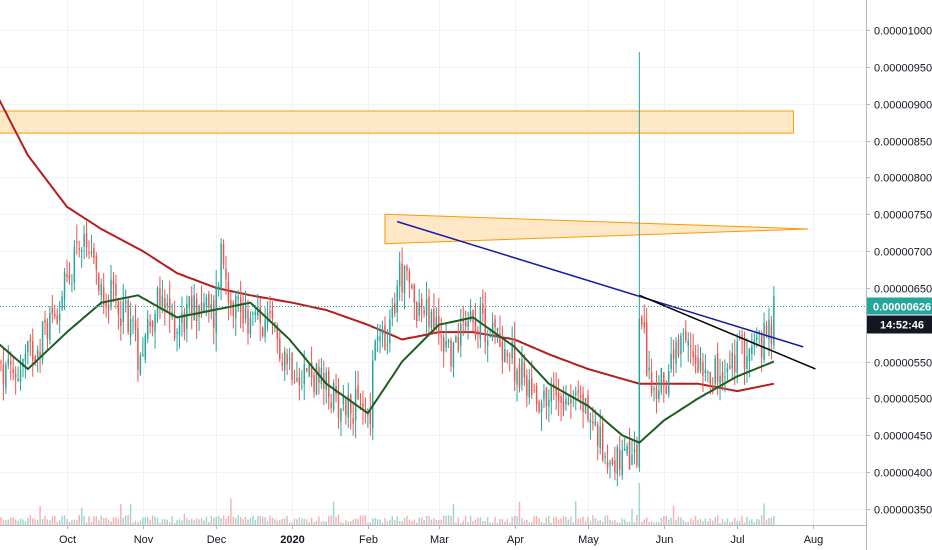  What do you see at coordinates (600, 284) in the screenshot?
I see `trendline-blue` at bounding box center [600, 284].